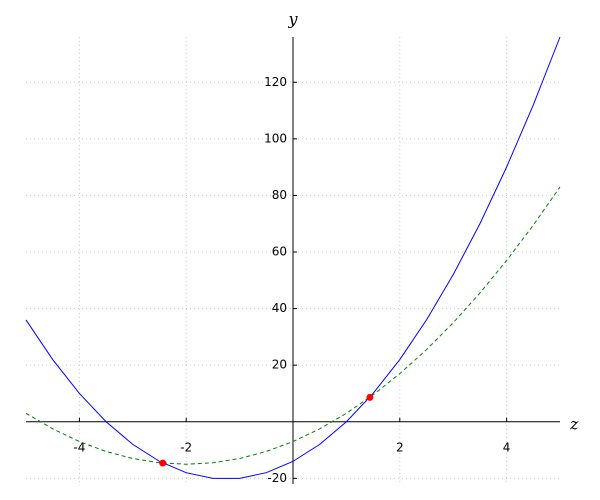 This screenshot has width=600, height=500. I want to click on y-tick-label: 20, so click(279, 365).